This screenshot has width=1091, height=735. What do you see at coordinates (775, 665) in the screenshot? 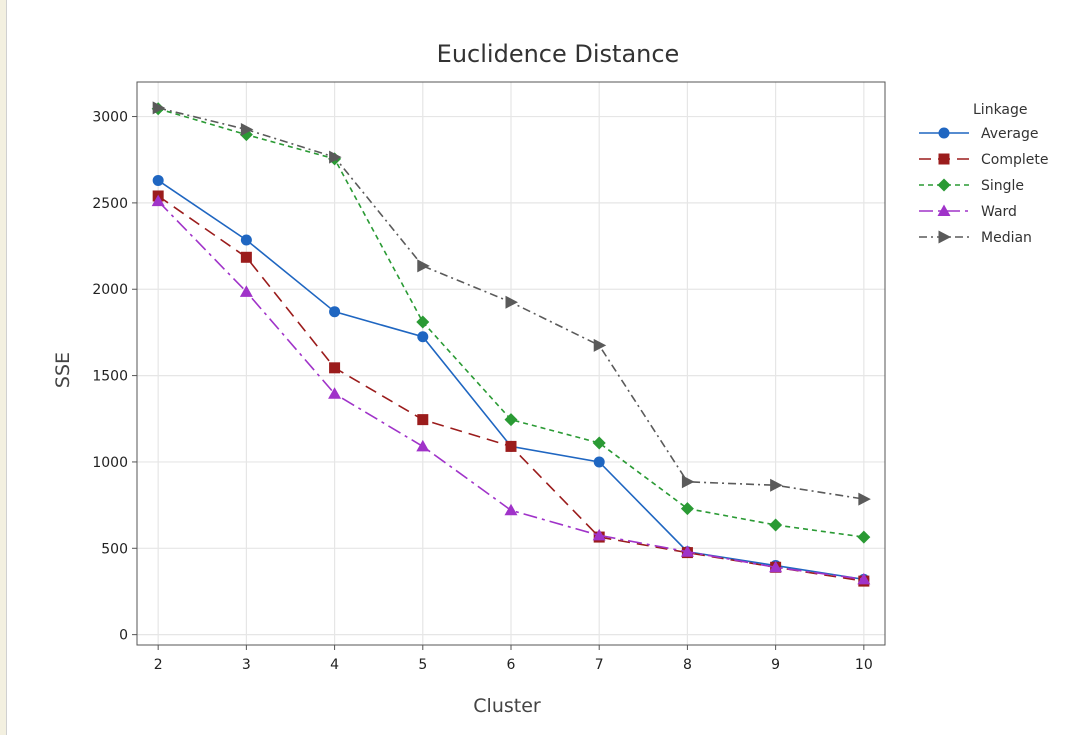
I see `x-tick-label: 9` at bounding box center [775, 665].